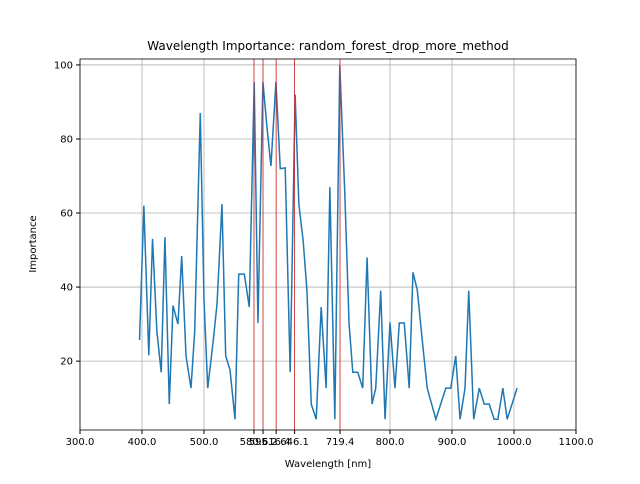  I want to click on y-tick-label: 60, so click(66, 214).